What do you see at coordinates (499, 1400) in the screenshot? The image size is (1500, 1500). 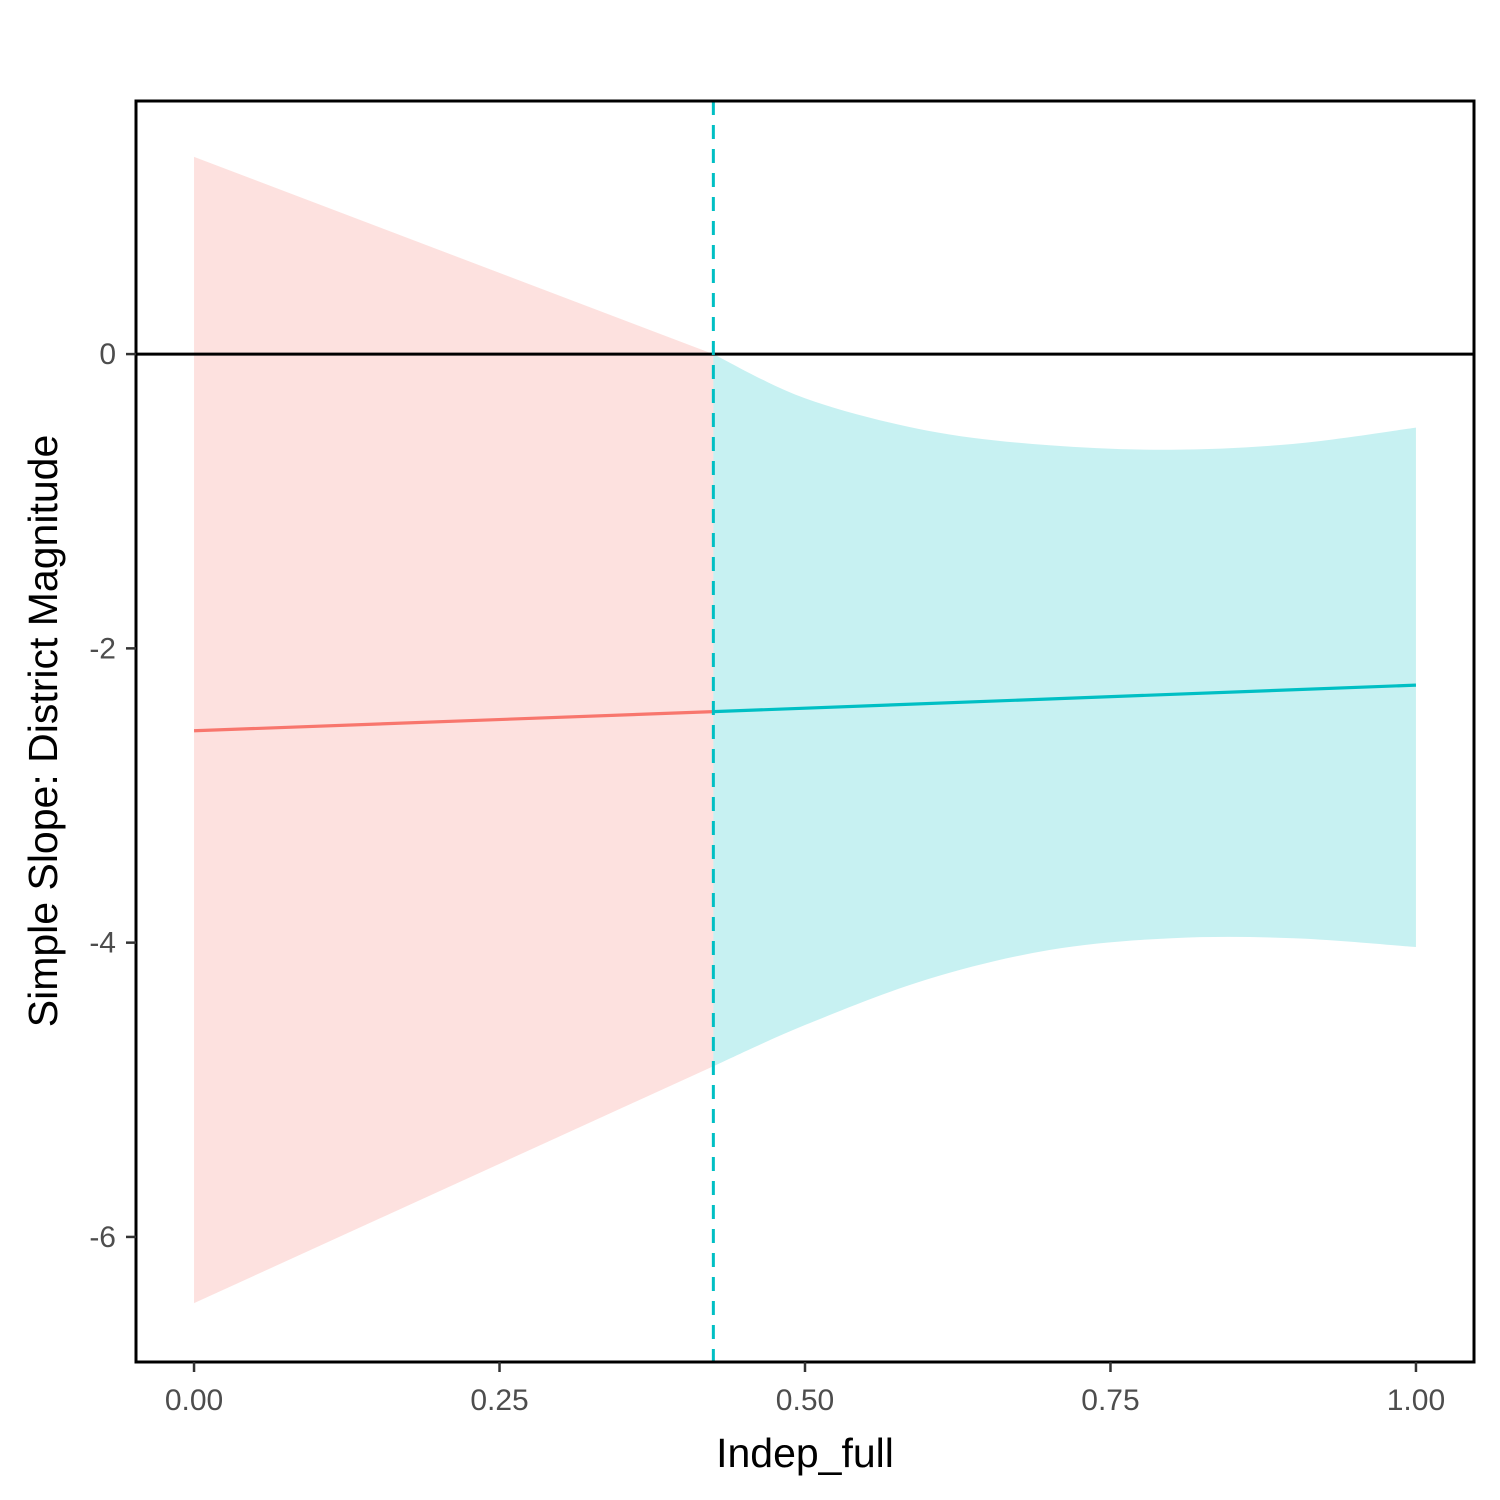 I see `x-tick-label: 0.25` at bounding box center [499, 1400].